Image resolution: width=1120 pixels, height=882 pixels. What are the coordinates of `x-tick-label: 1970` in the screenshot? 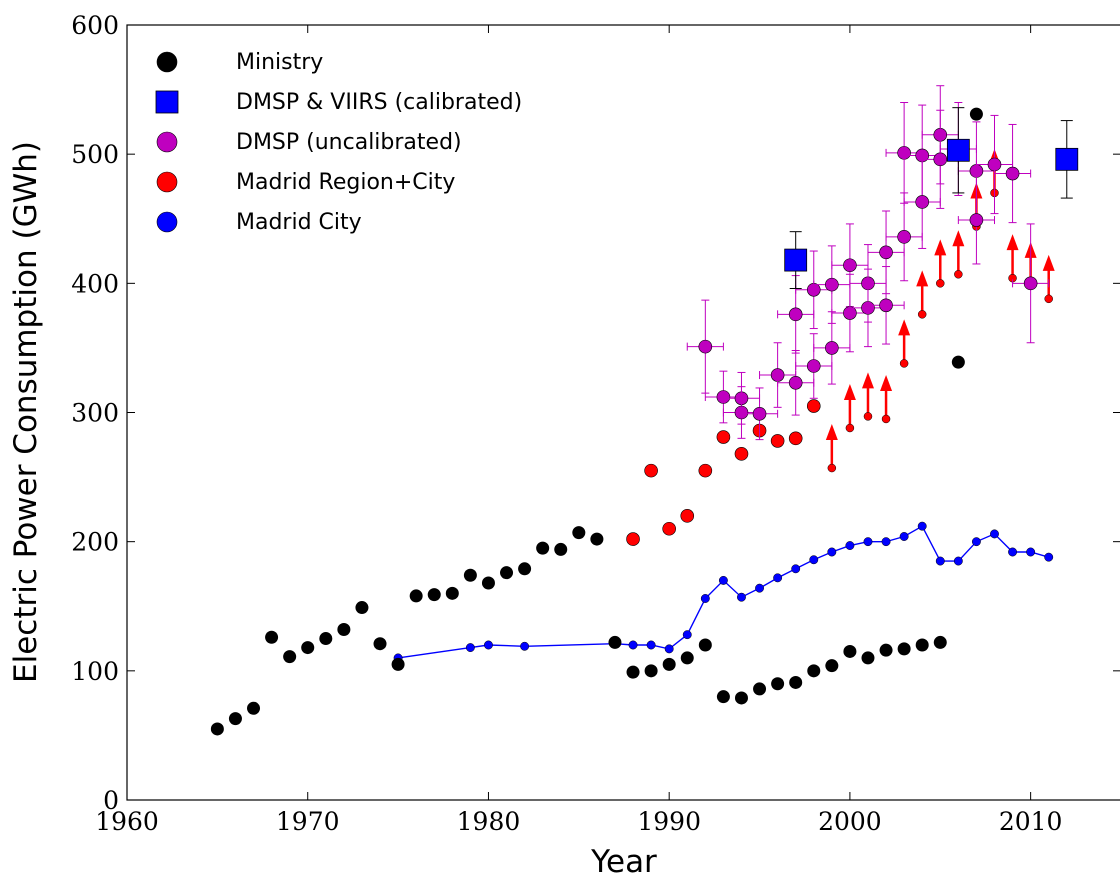 It's located at (308, 821).